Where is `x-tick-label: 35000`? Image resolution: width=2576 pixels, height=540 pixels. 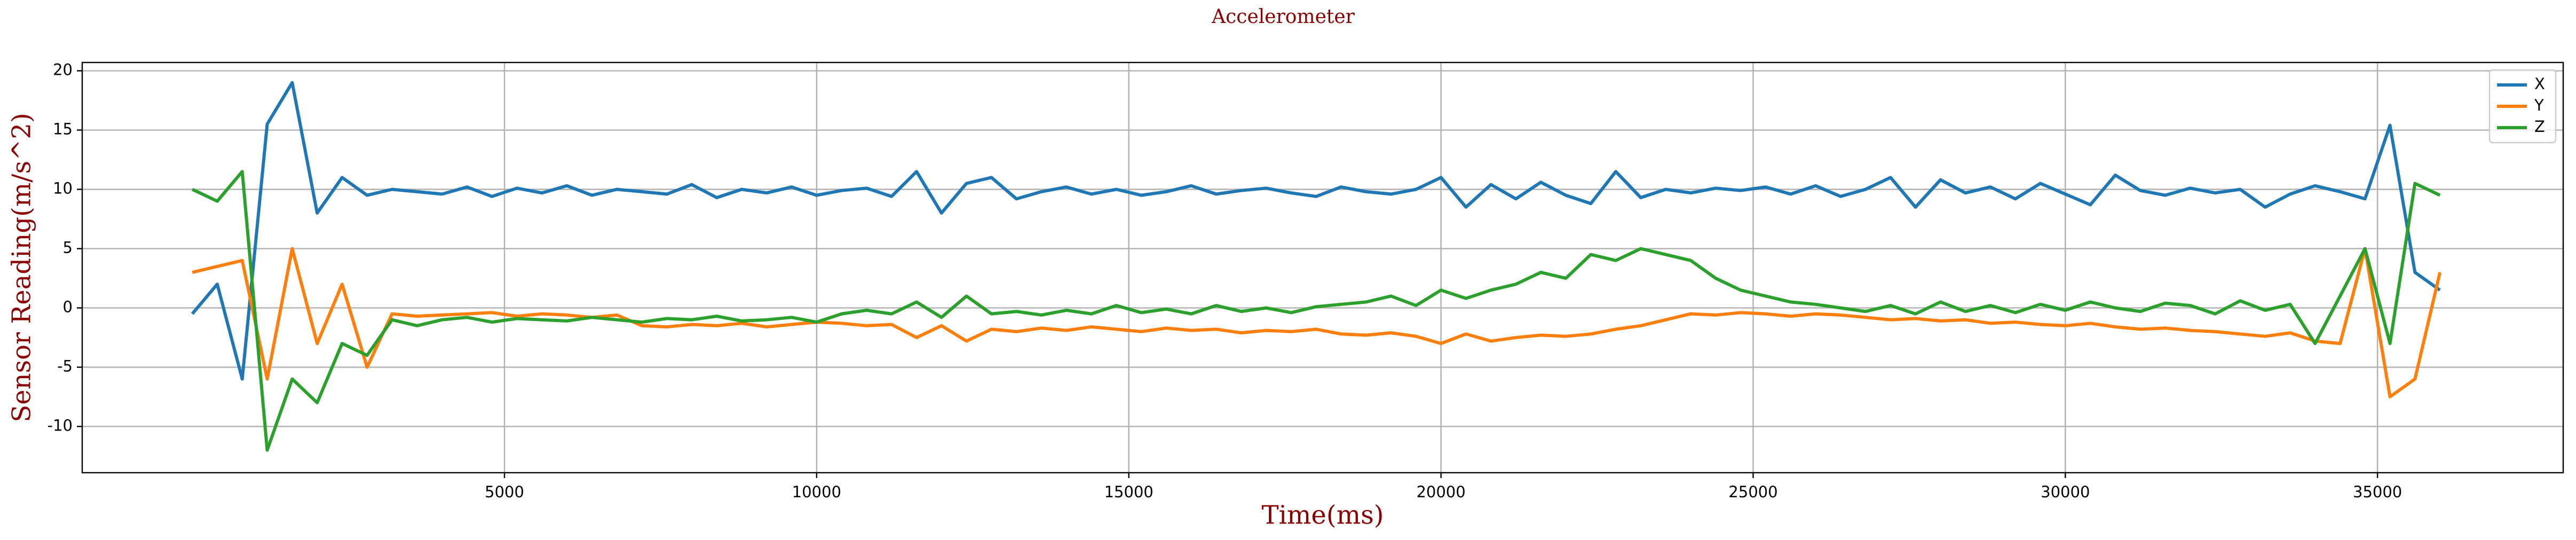
x-tick-label: 35000 is located at coordinates (2377, 492).